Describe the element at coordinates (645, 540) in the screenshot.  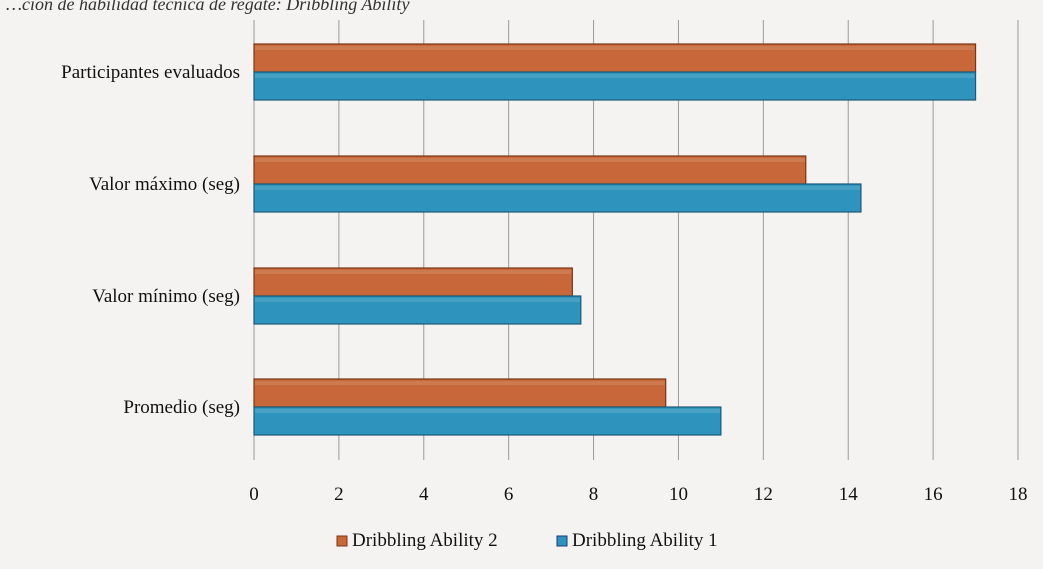
I see `legend-label: Dribbling Ability 1` at that location.